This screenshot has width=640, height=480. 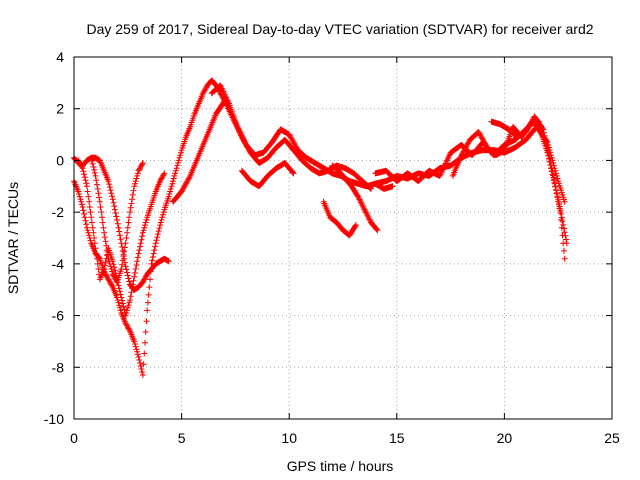 What do you see at coordinates (60, 109) in the screenshot?
I see `y-tick-label: 2` at bounding box center [60, 109].